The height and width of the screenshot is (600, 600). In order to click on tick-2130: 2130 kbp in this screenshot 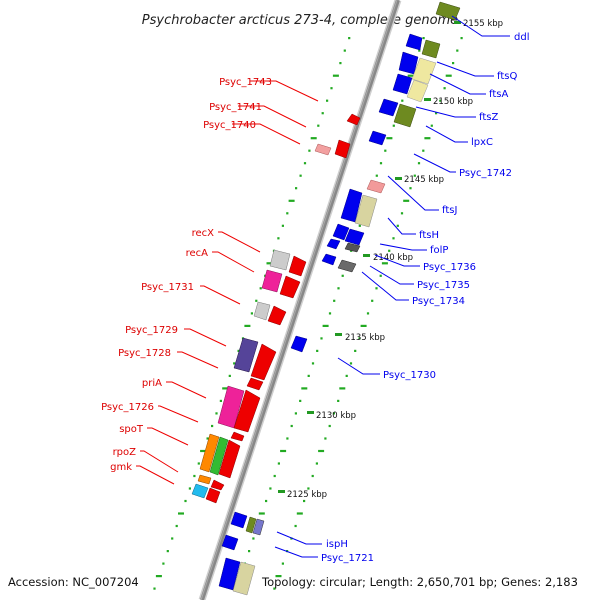, I will do `click(336, 416)`.